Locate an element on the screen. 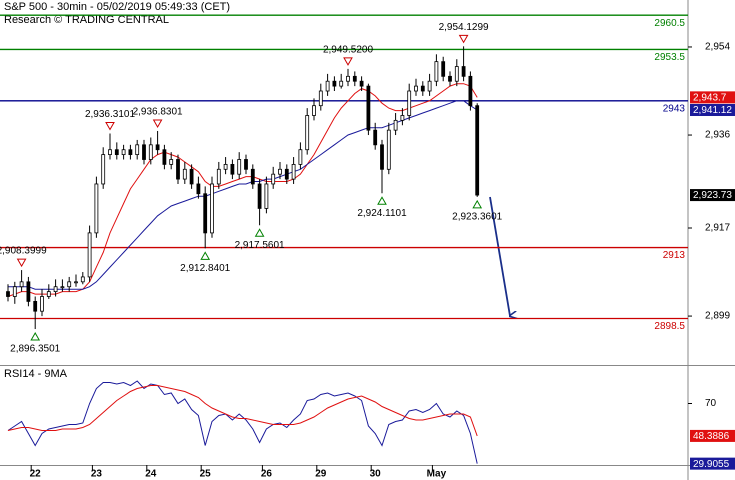 The image size is (735, 480). level-label: 2960.5 is located at coordinates (669, 23).